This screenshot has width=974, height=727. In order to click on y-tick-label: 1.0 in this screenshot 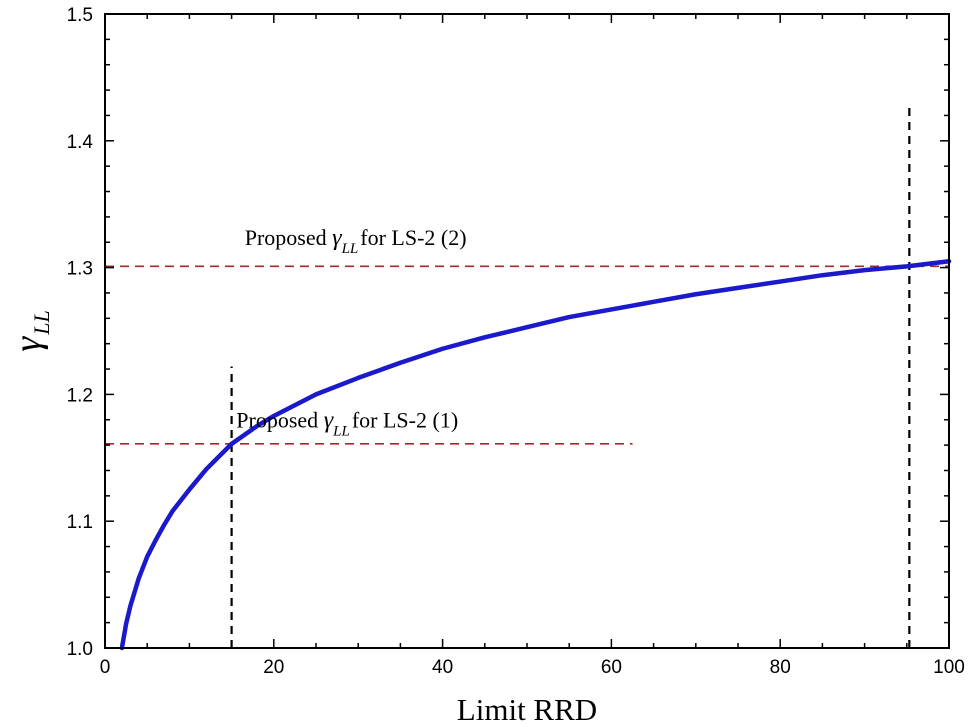, I will do `click(80, 649)`.